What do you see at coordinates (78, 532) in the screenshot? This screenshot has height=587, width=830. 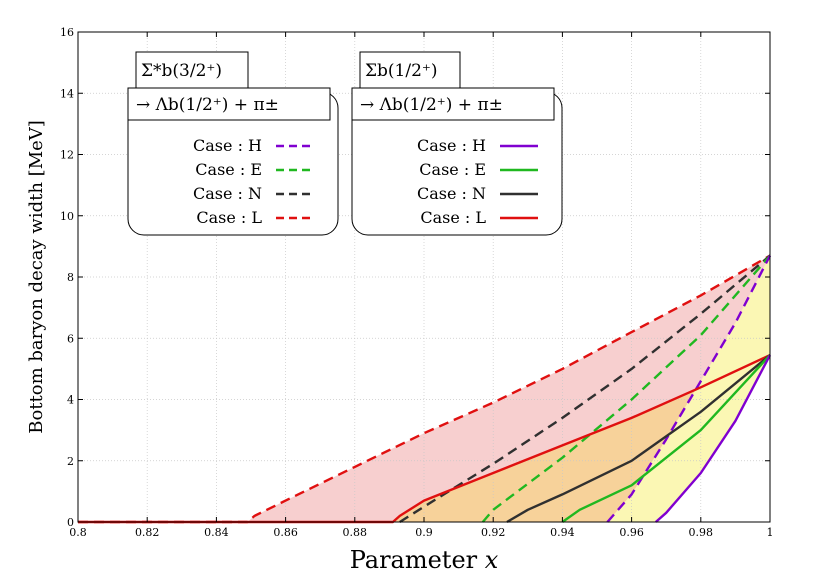 I see `x-tick-label: 0.8` at bounding box center [78, 532].